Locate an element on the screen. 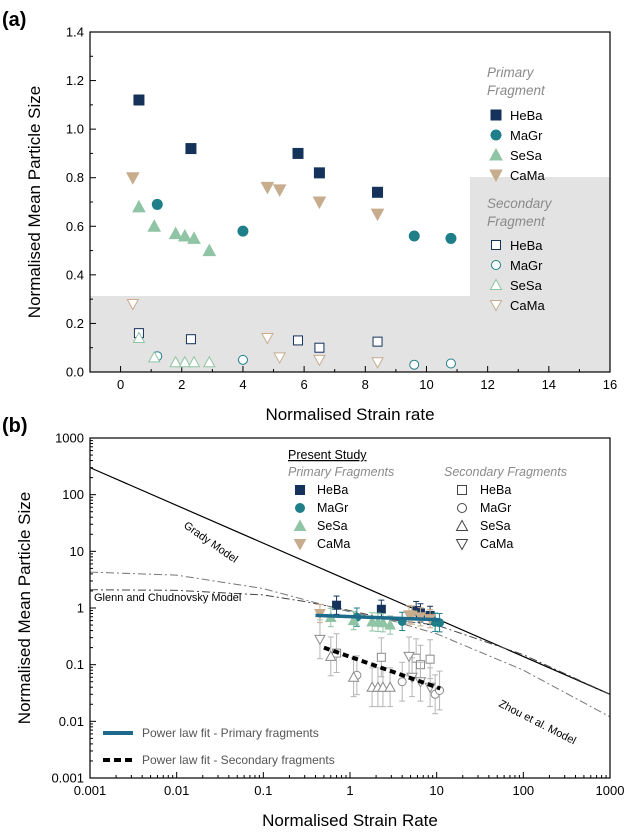  legend-a-primary-magr: MaGr is located at coordinates (526, 135).